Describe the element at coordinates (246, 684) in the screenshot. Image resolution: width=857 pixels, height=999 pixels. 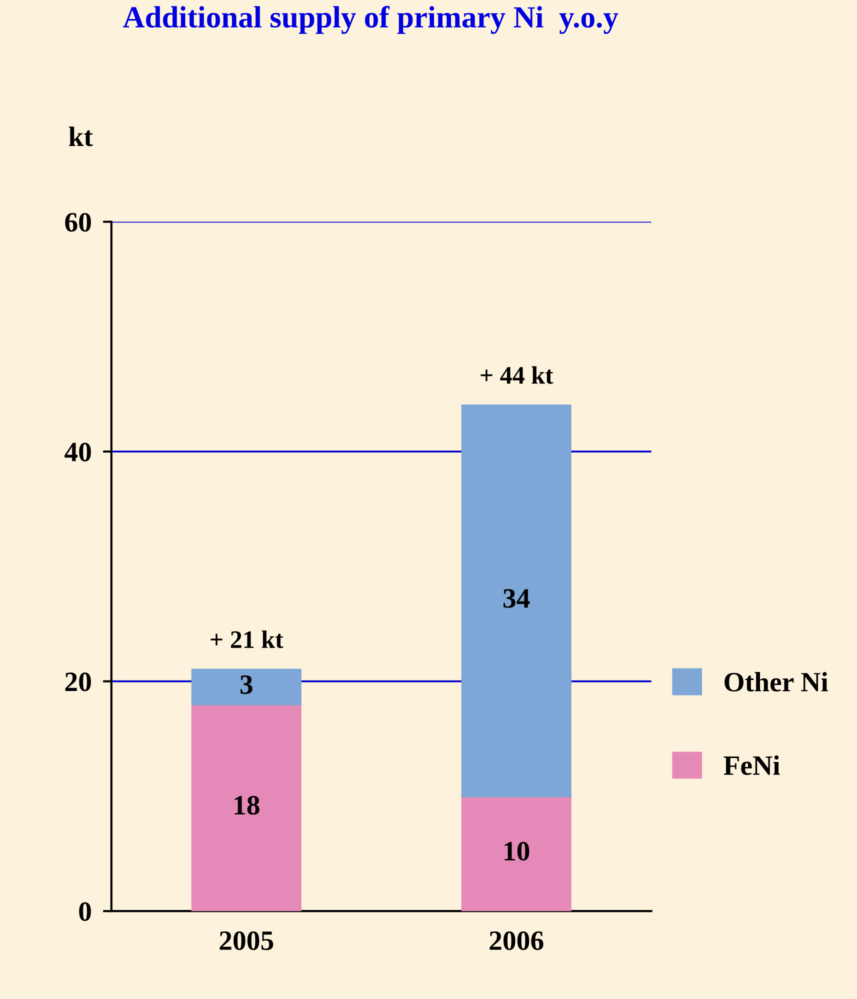
I see `data-label: 3` at that location.